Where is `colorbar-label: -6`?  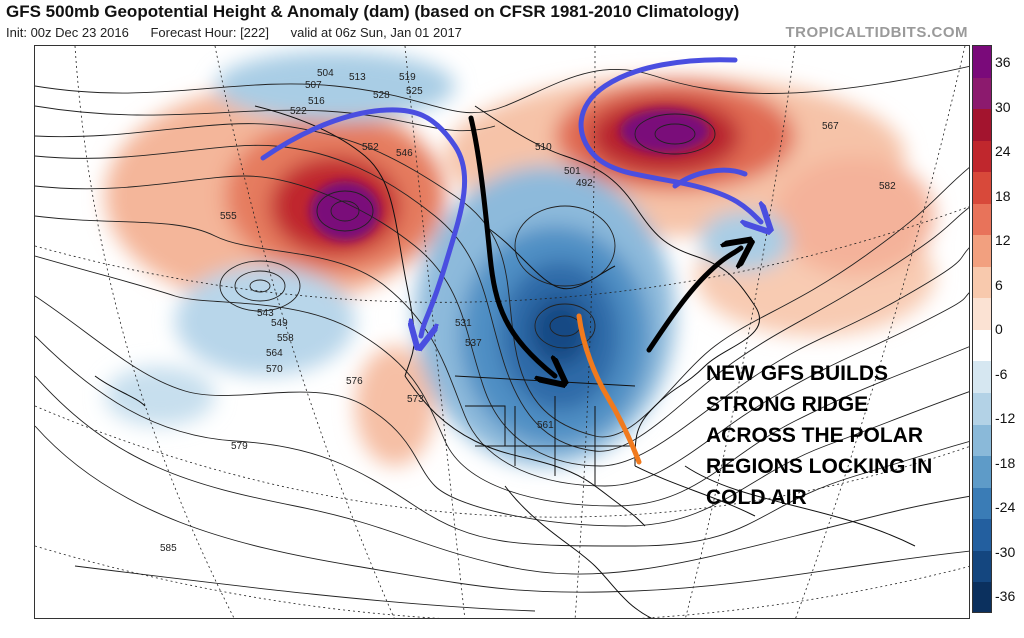 colorbar-label: -6 is located at coordinates (1001, 373).